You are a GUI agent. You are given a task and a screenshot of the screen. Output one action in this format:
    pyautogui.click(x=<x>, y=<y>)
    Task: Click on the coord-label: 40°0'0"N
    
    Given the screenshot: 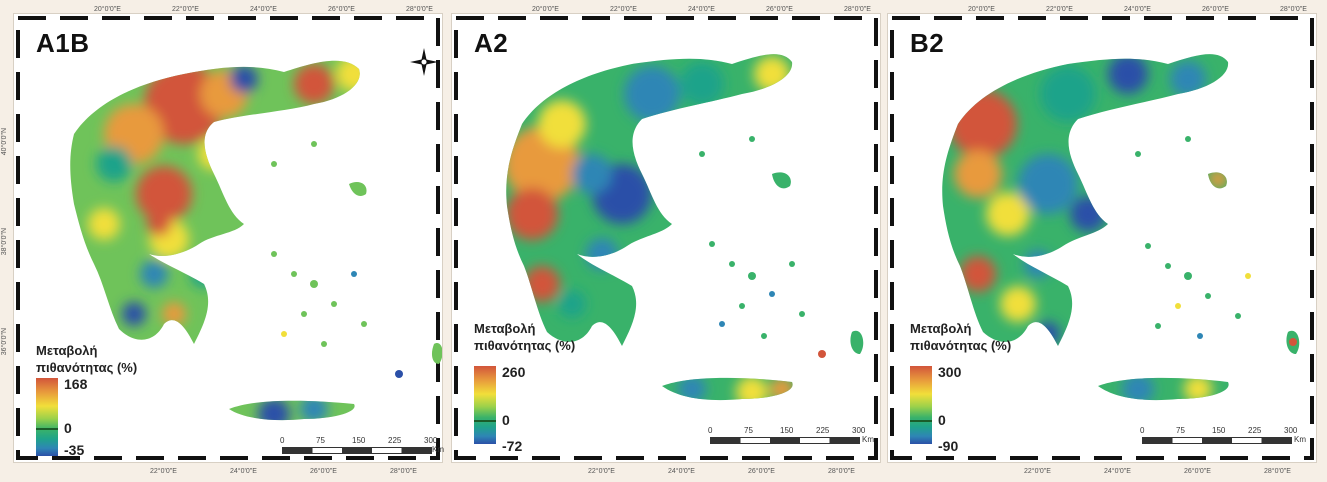 What is the action you would take?
    pyautogui.click(x=4, y=142)
    